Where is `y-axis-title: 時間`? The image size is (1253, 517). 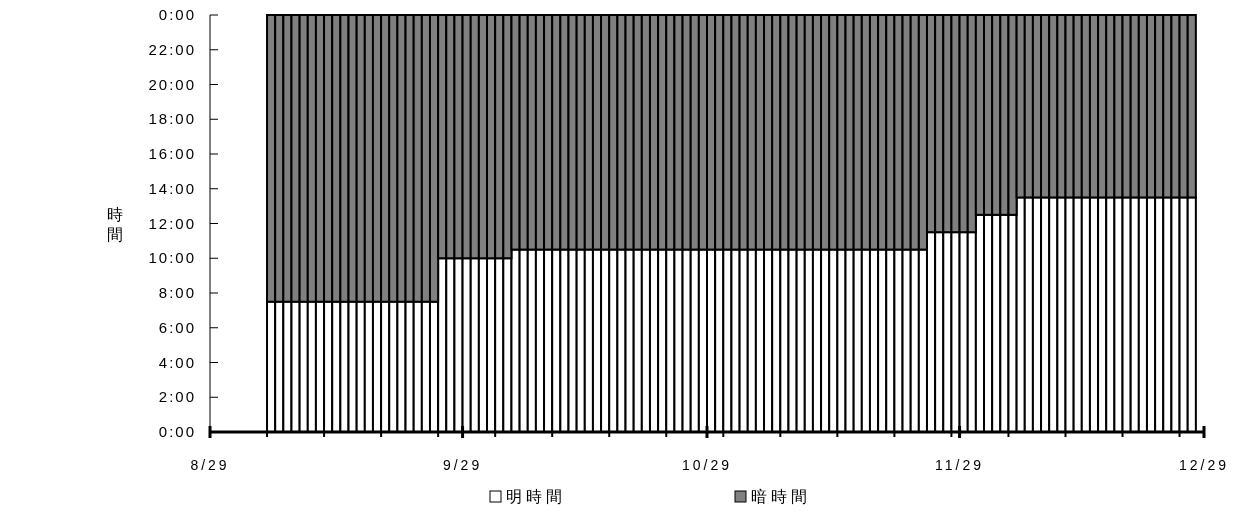 y-axis-title: 時間 is located at coordinates (115, 224).